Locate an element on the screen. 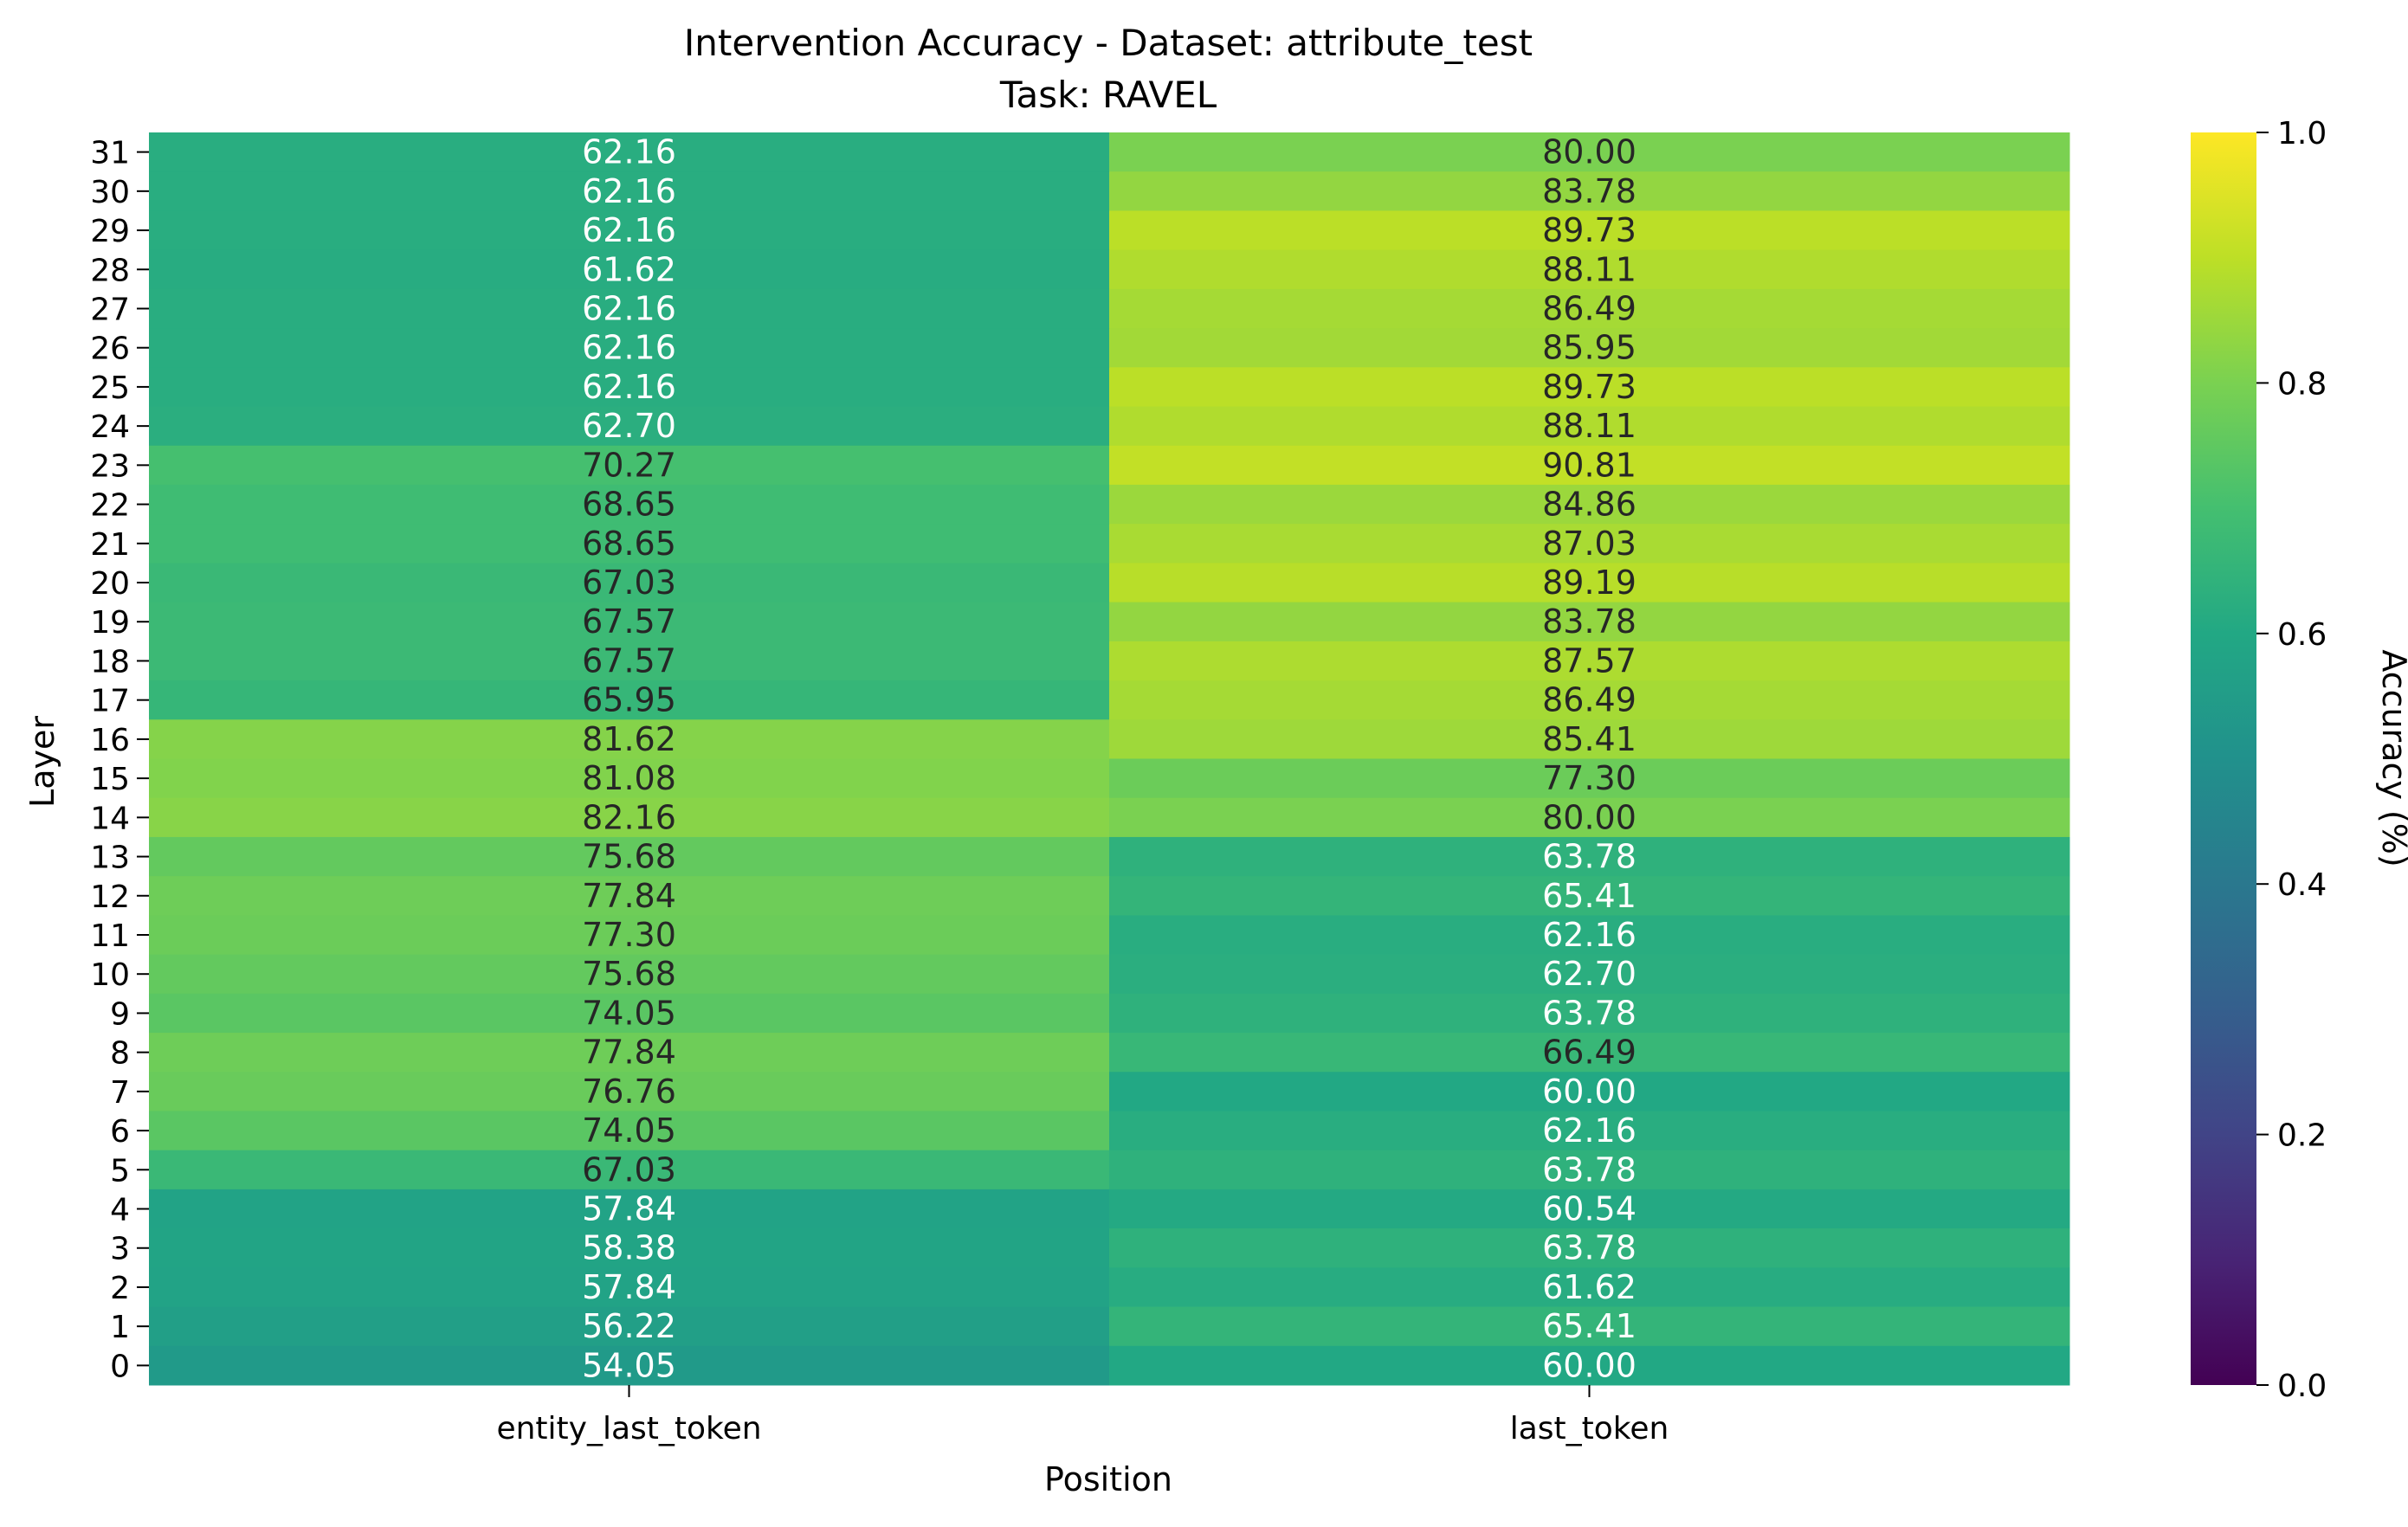 Image resolution: width=2408 pixels, height=1527 pixels. cell-value-label: 67.57 is located at coordinates (629, 621).